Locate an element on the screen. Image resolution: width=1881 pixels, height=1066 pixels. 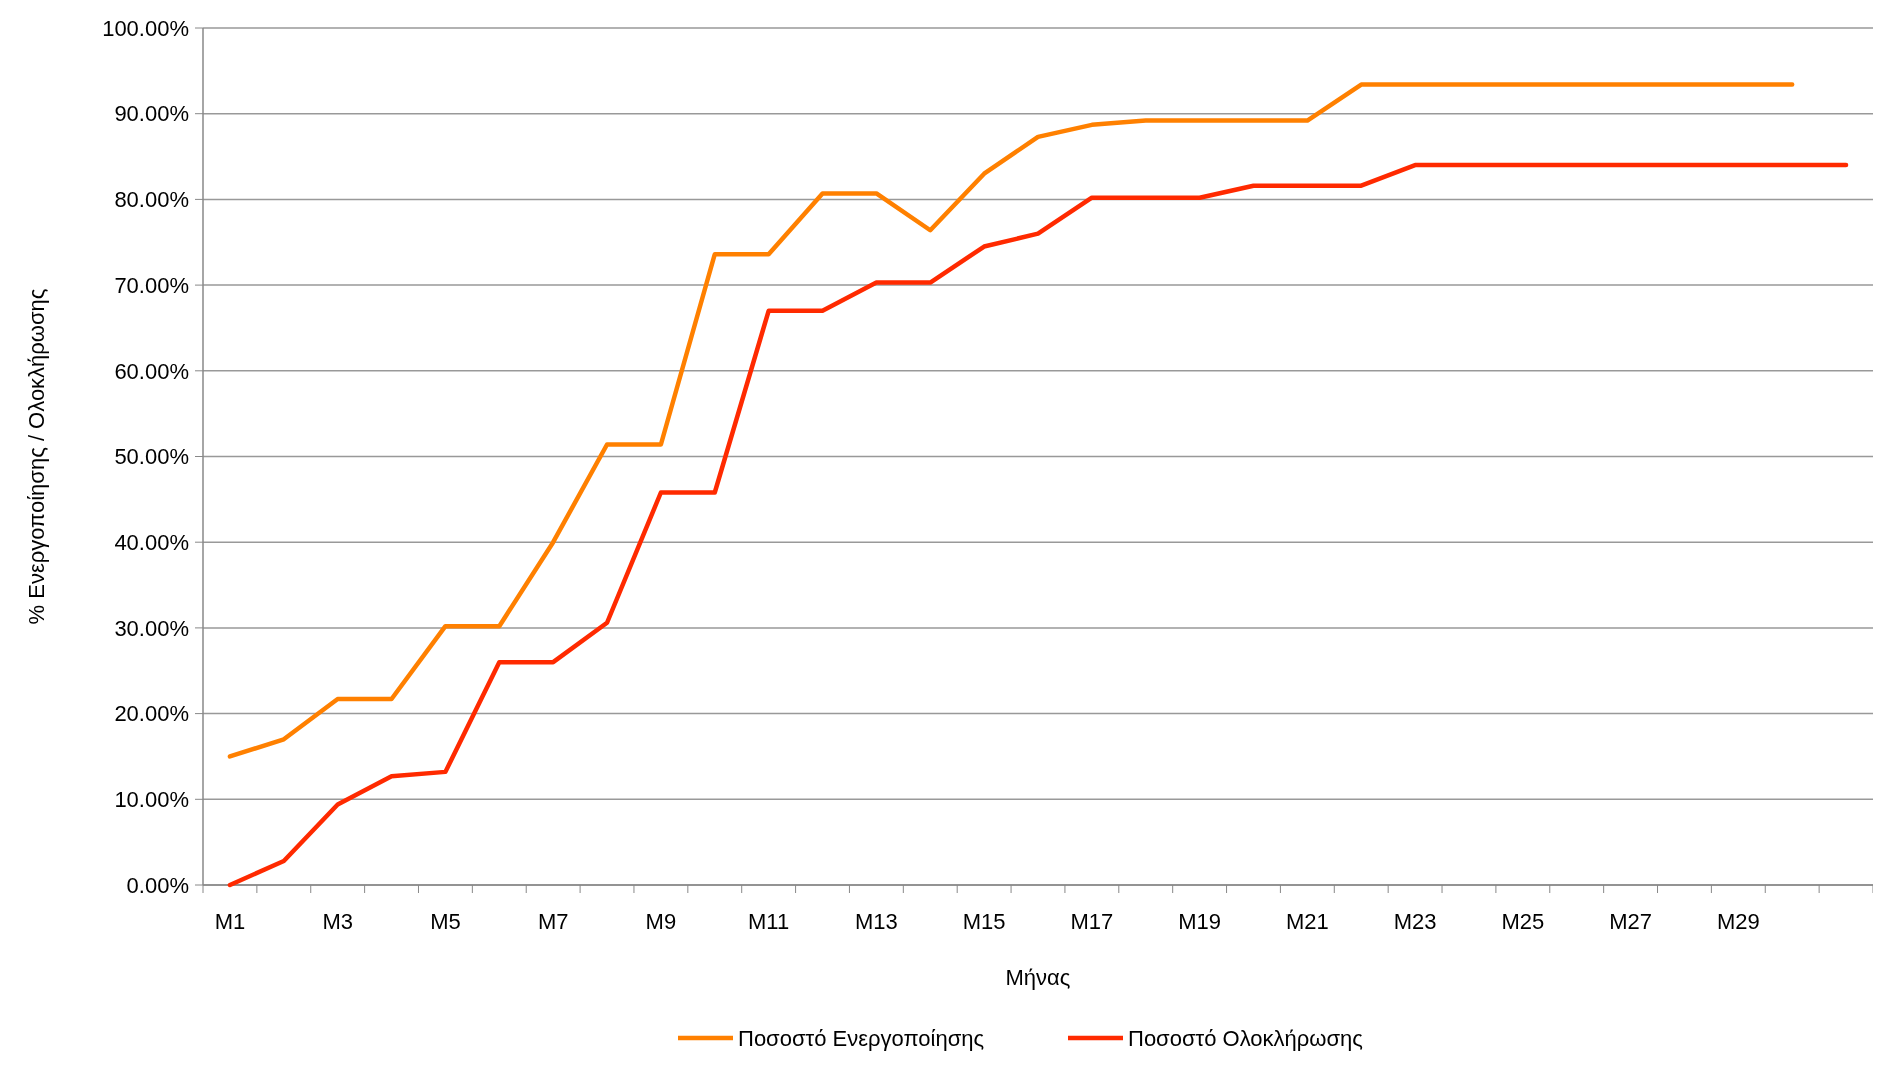
y-tick-label: 0.00% is located at coordinates (157, 885).